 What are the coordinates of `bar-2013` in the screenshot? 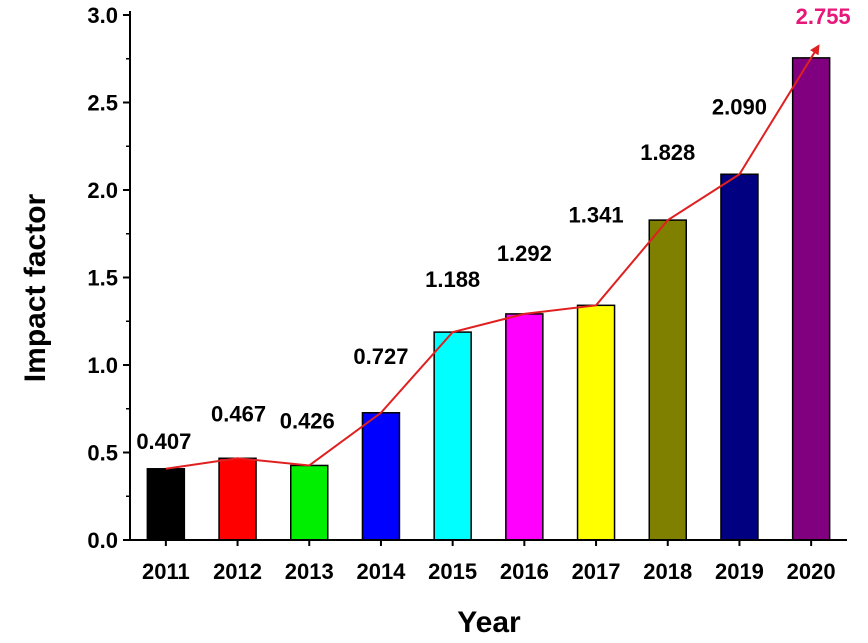 It's located at (309, 502).